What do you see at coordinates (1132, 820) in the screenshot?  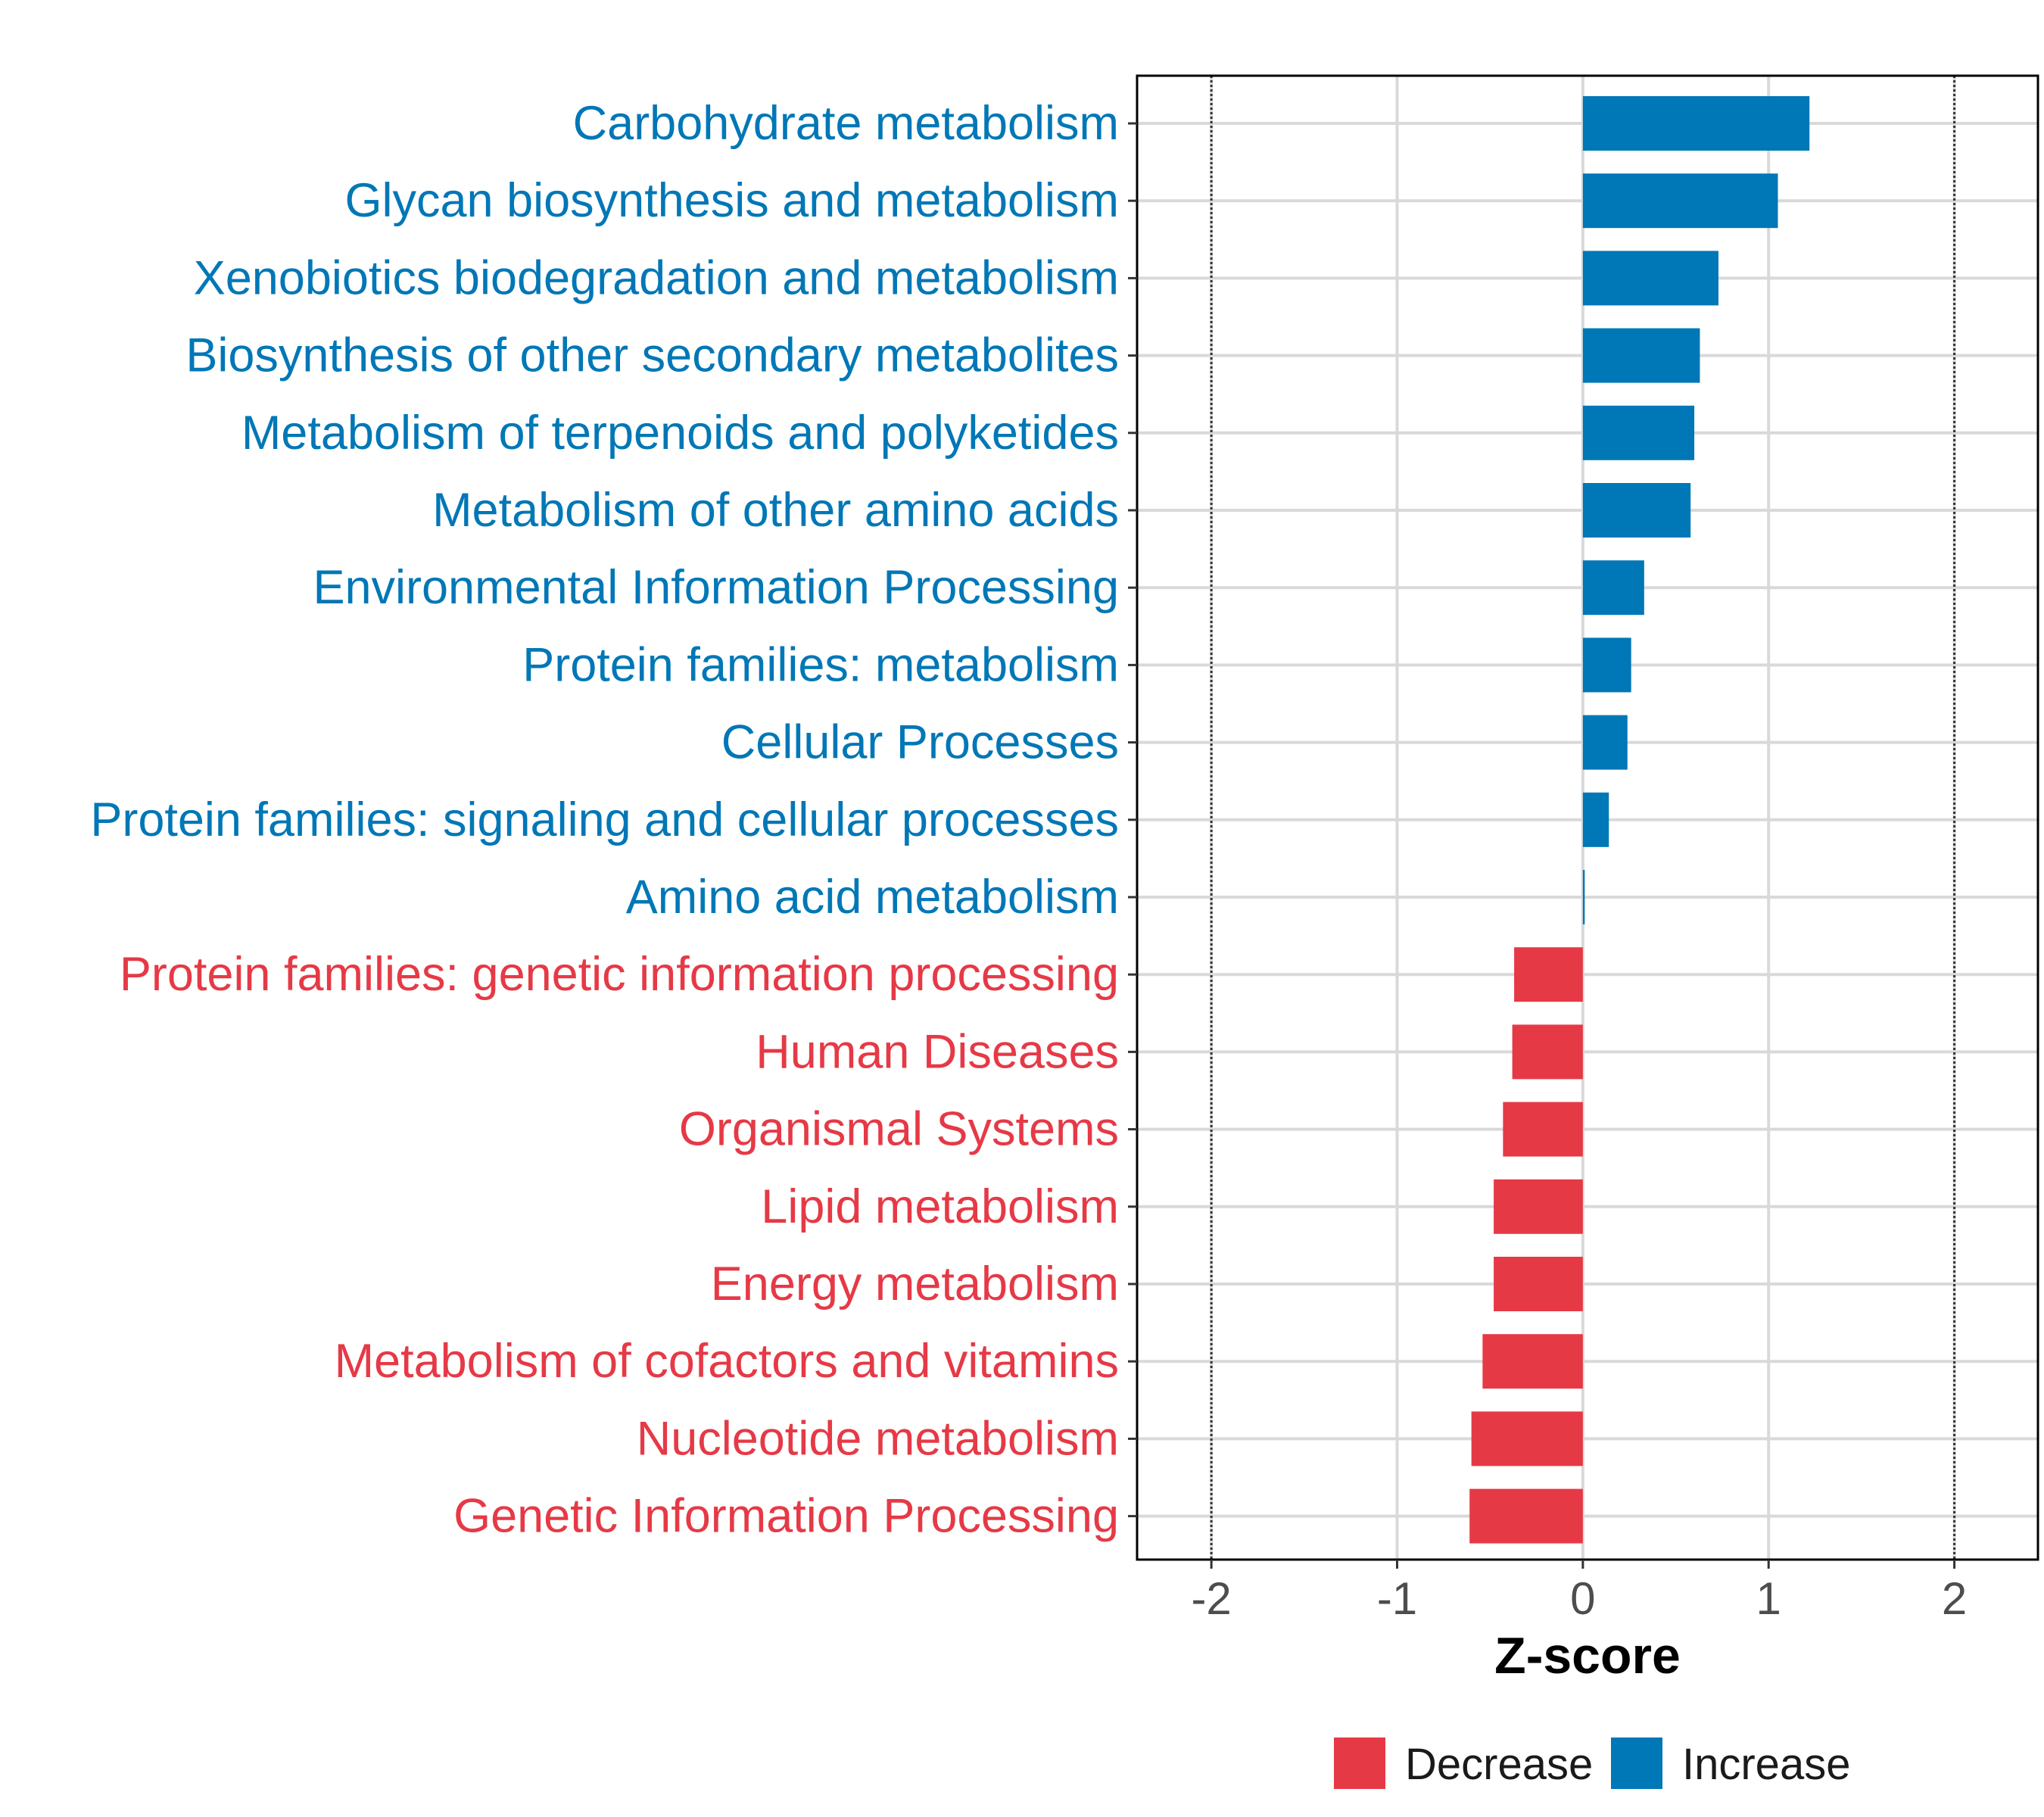 I see `y-axis-ticks` at bounding box center [1132, 820].